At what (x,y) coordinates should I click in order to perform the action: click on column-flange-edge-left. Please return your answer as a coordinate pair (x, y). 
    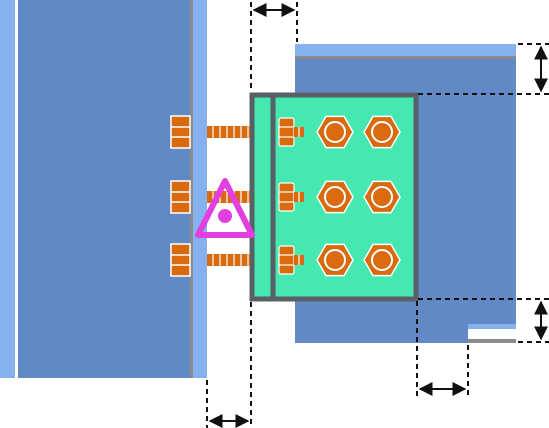
    Looking at the image, I should click on (16, 189).